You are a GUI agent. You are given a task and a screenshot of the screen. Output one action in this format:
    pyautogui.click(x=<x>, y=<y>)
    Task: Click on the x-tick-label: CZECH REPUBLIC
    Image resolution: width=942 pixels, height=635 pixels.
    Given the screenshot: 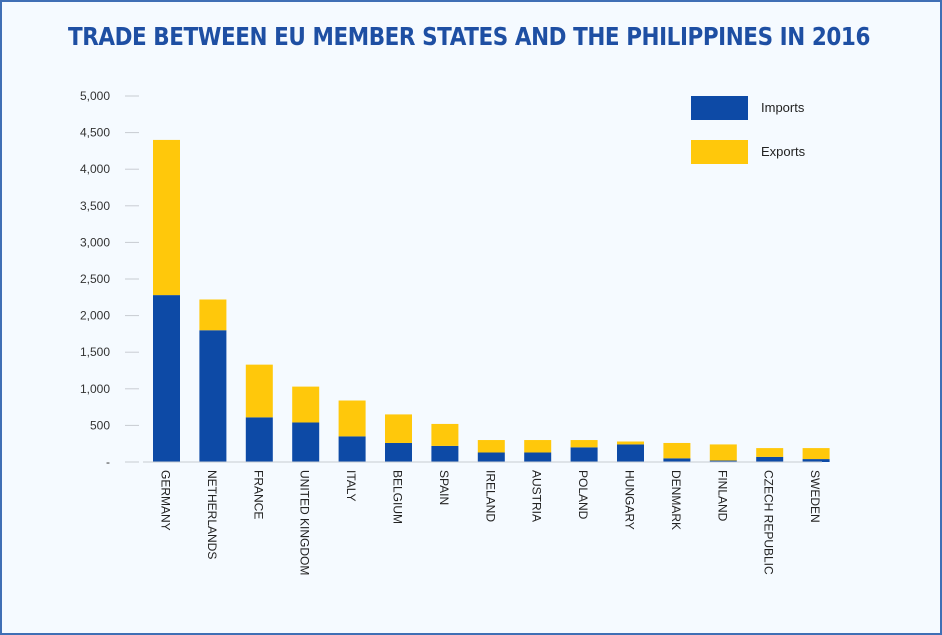 What is the action you would take?
    pyautogui.click(x=769, y=522)
    